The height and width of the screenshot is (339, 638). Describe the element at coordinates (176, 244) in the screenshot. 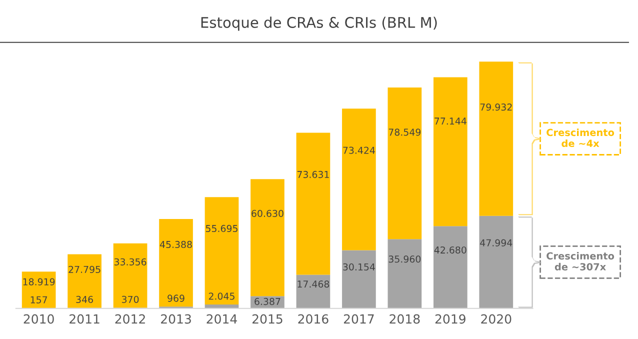

I see `data-label: 45.388` at that location.